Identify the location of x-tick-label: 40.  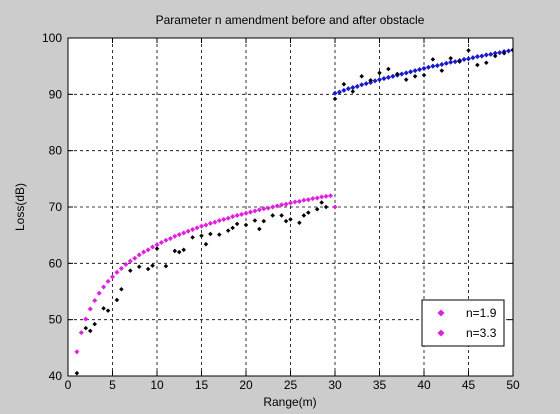
(424, 385).